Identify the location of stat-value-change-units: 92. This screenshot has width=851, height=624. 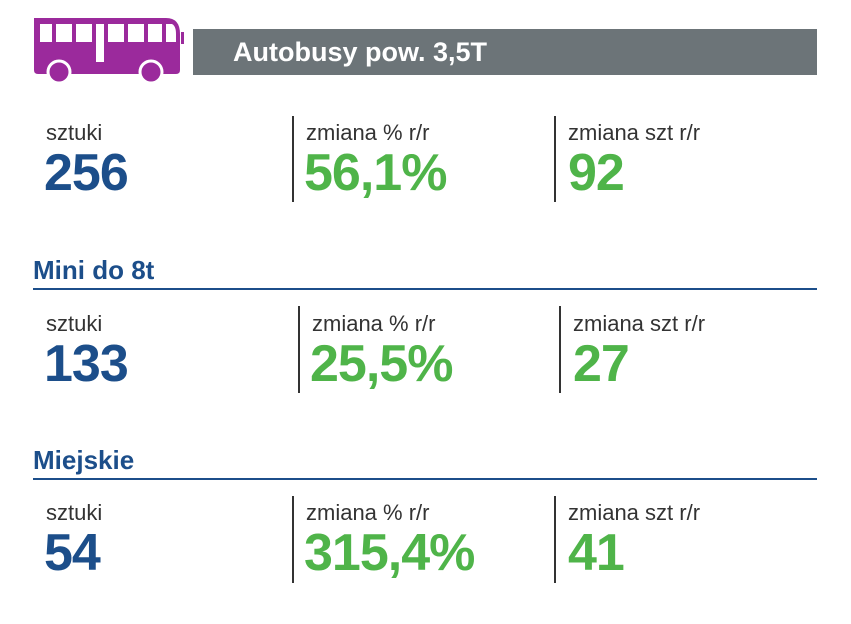
(596, 173).